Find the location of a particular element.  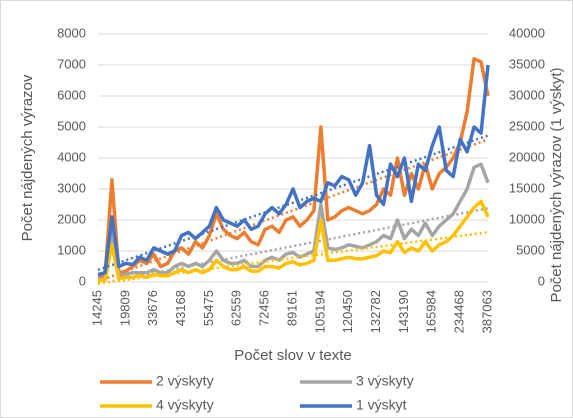

y-tick-label: 4000 is located at coordinates (71, 156).